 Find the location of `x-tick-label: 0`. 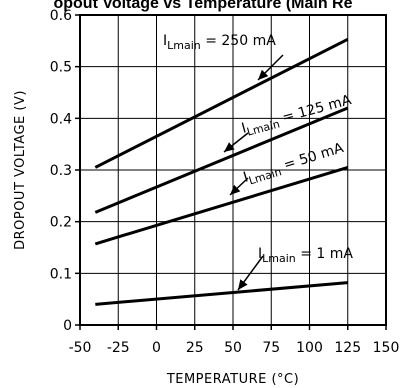

x-tick-label: 0 is located at coordinates (156, 348).